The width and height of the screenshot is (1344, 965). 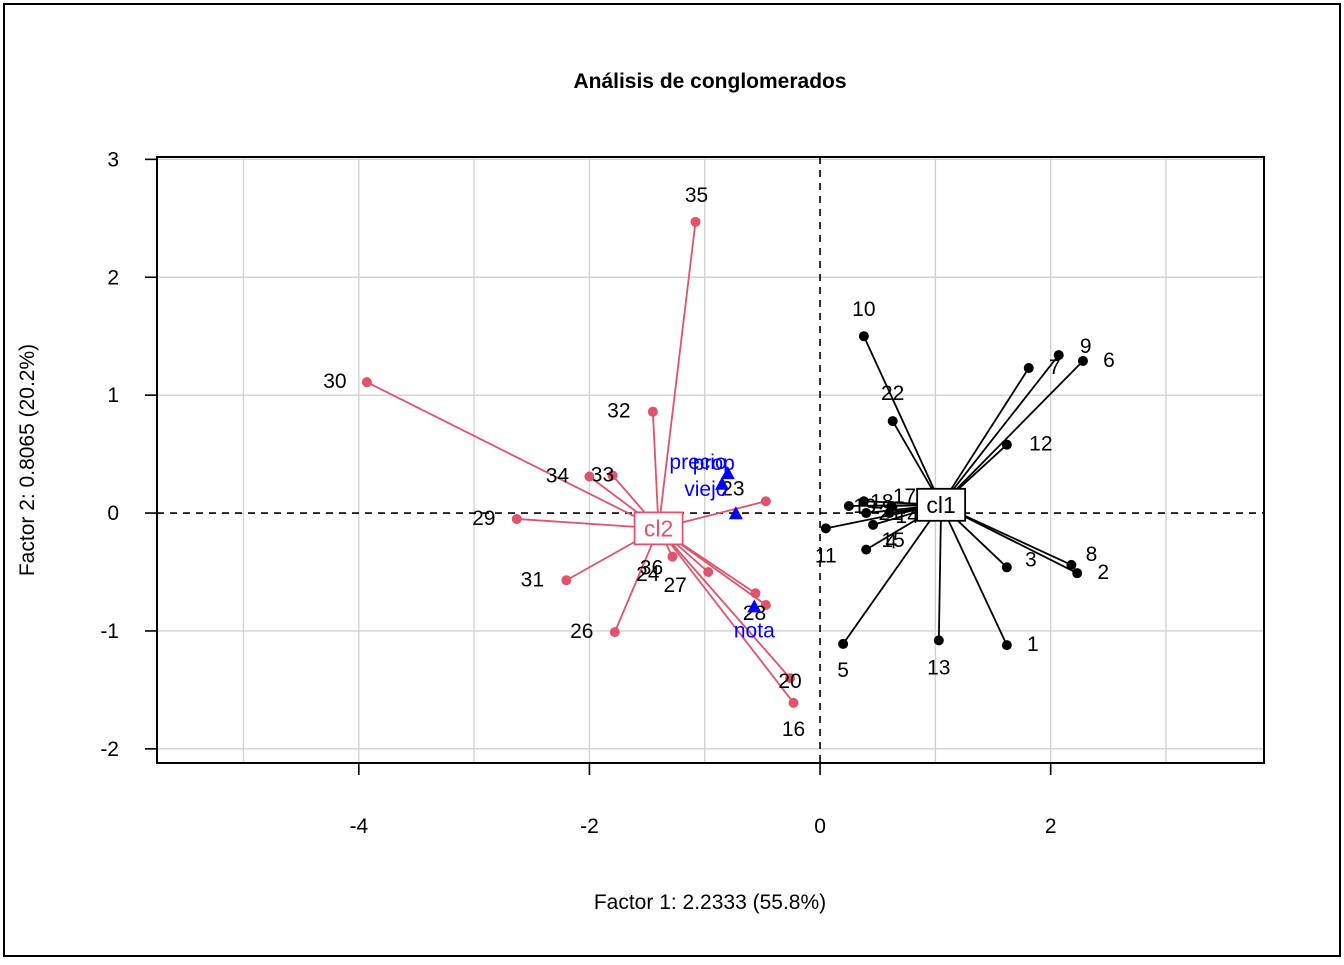 I want to click on y-tick-label: 2, so click(x=113, y=277).